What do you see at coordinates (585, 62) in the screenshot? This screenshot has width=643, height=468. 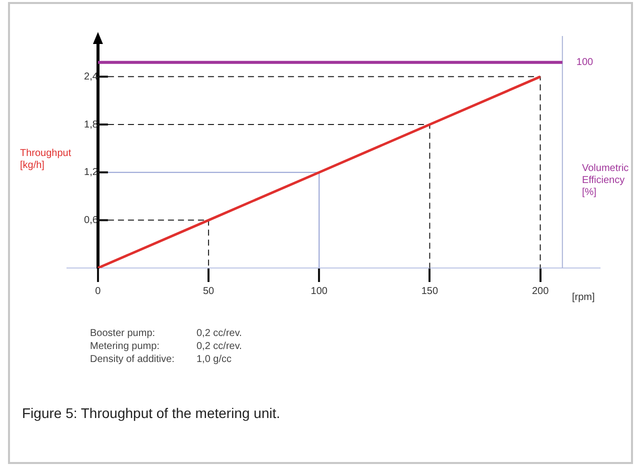 I see `annotation: 100` at bounding box center [585, 62].